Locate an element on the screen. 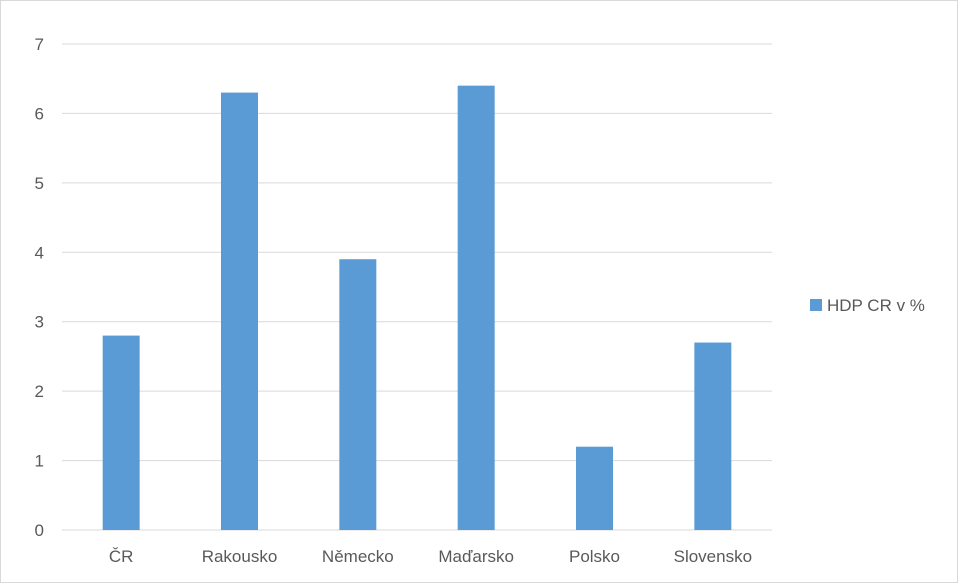  y-tick-label: 7 is located at coordinates (39, 44).